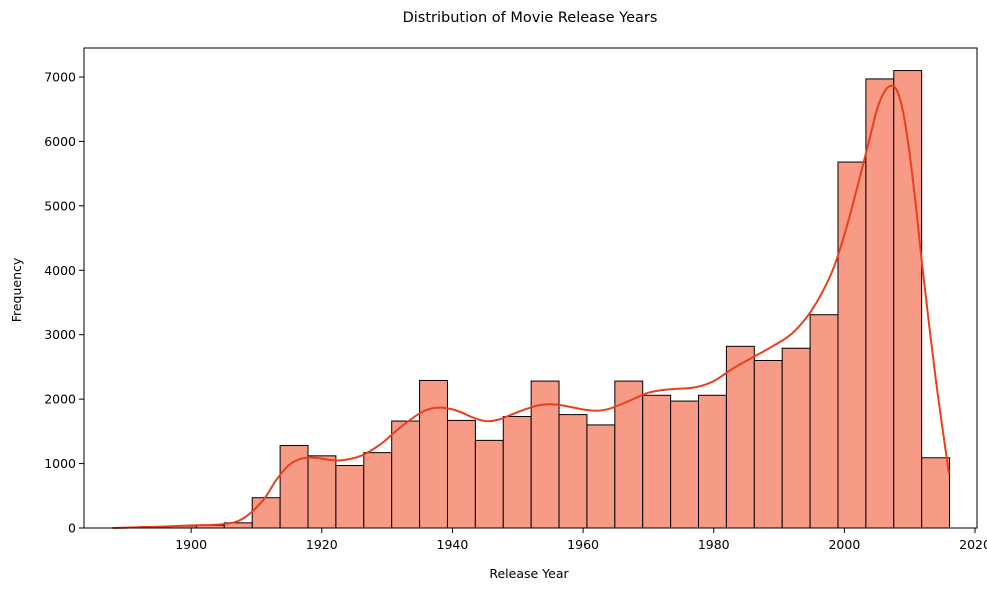 The height and width of the screenshot is (590, 987). I want to click on y-tick-label: 2000, so click(60, 399).